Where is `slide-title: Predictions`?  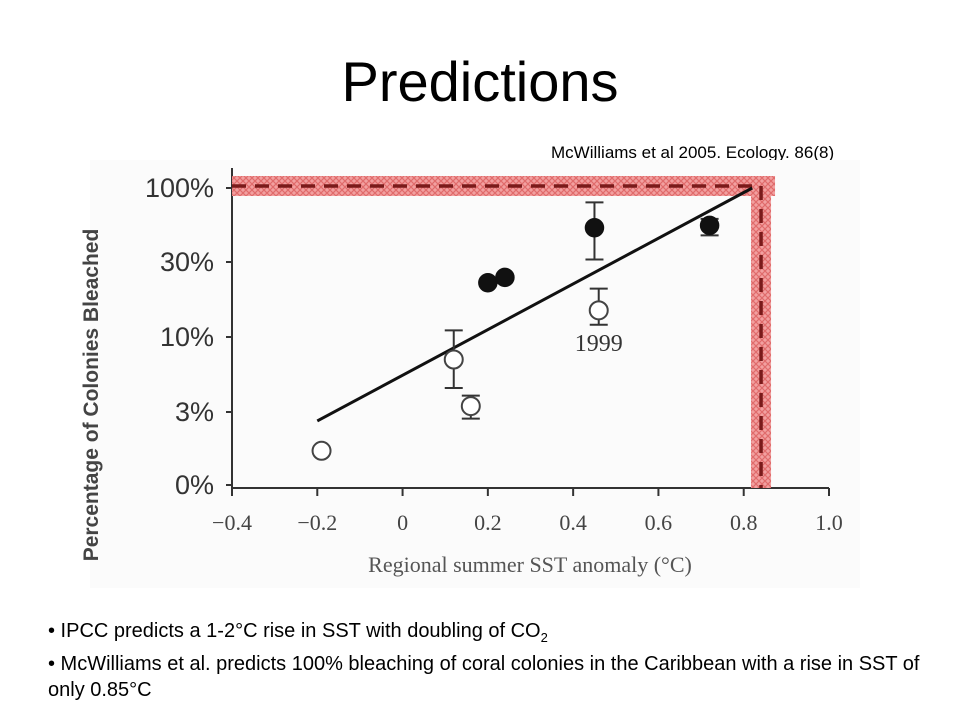 slide-title: Predictions is located at coordinates (480, 81).